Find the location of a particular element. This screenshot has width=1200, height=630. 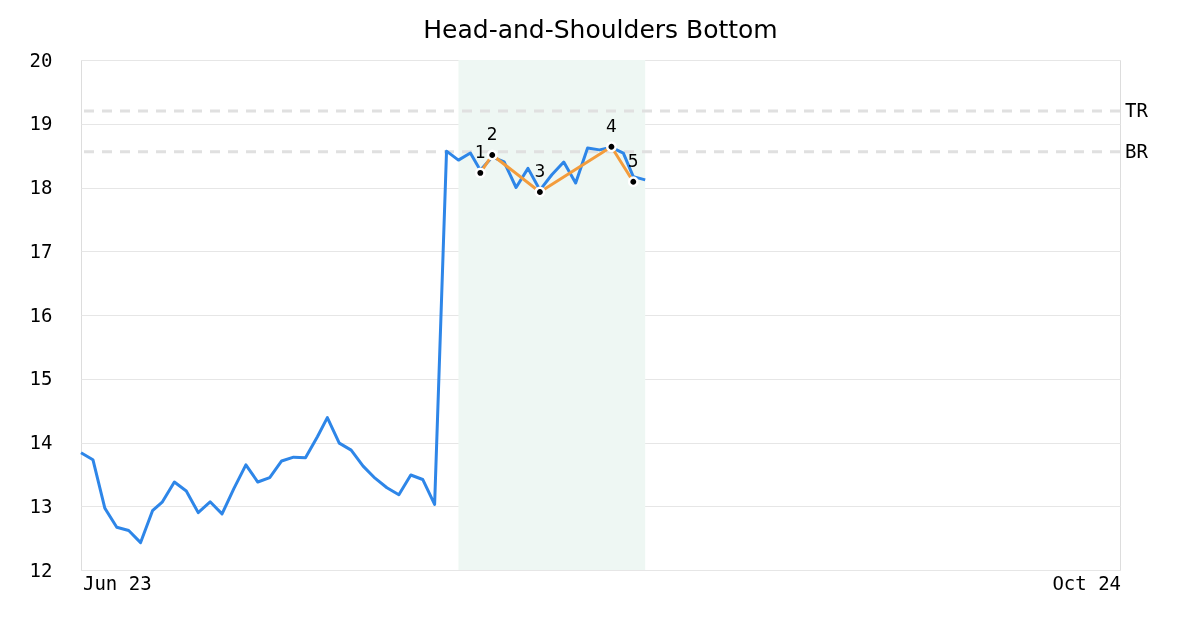

ref-line-label: BR is located at coordinates (1137, 150).